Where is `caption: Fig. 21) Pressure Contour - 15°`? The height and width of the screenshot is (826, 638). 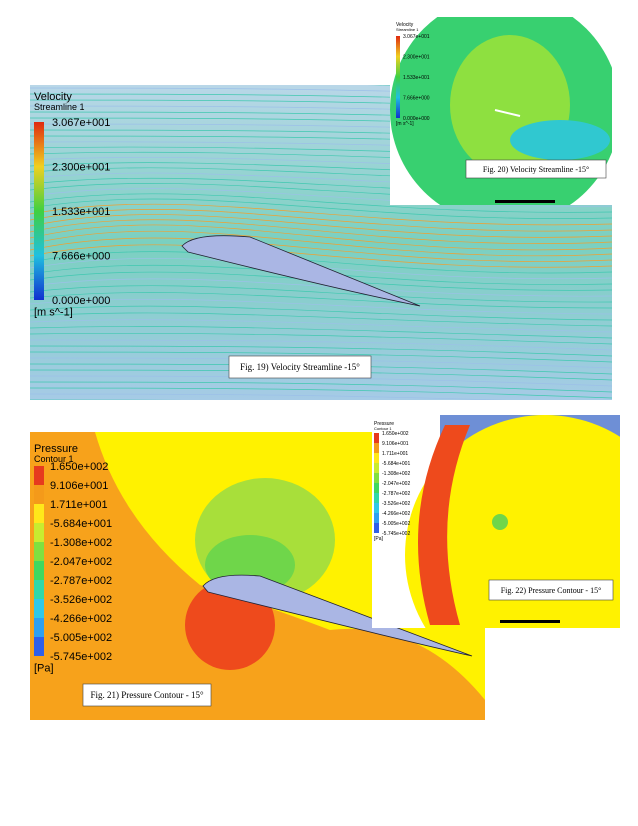 caption: Fig. 21) Pressure Contour - 15° is located at coordinates (146, 695).